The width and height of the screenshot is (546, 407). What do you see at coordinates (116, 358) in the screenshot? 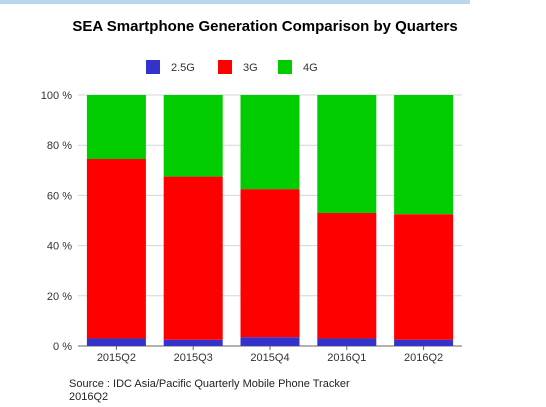
I see `x-tick-label: 2015Q2` at bounding box center [116, 358].